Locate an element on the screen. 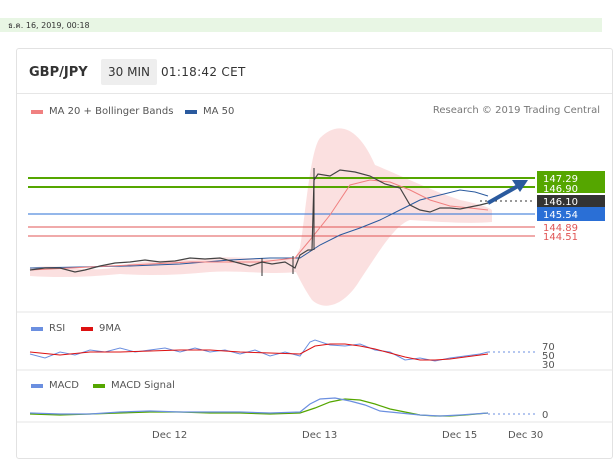 This screenshot has width=614, height=461. rsi-swatch is located at coordinates (37, 328).